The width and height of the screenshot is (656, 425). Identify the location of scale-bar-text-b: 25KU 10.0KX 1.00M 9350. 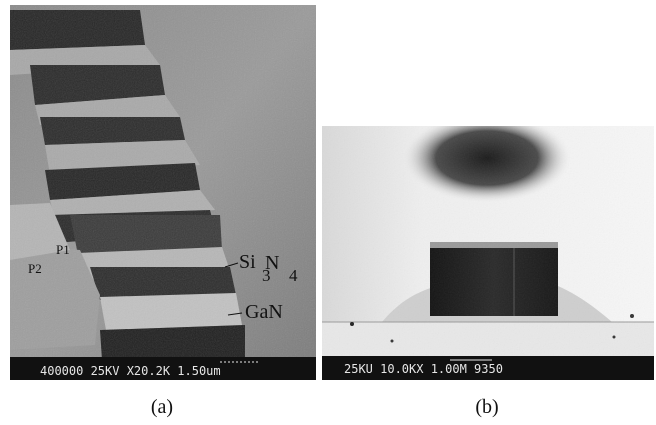
(423, 369).